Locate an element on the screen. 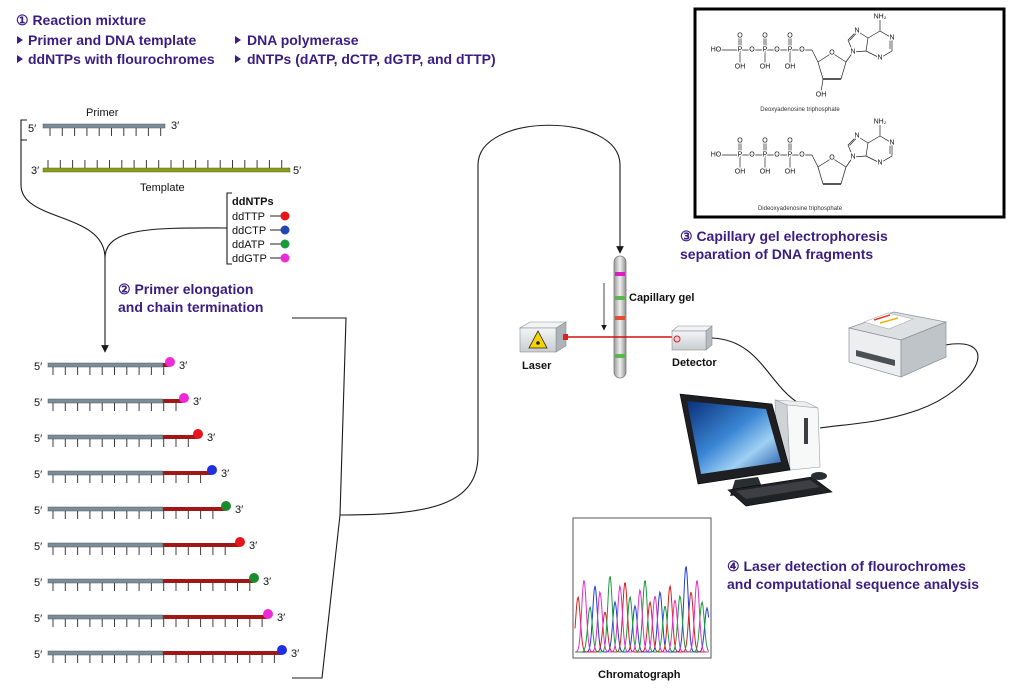 The image size is (1010, 700). ring-oxygen-label: O is located at coordinates (832, 53).